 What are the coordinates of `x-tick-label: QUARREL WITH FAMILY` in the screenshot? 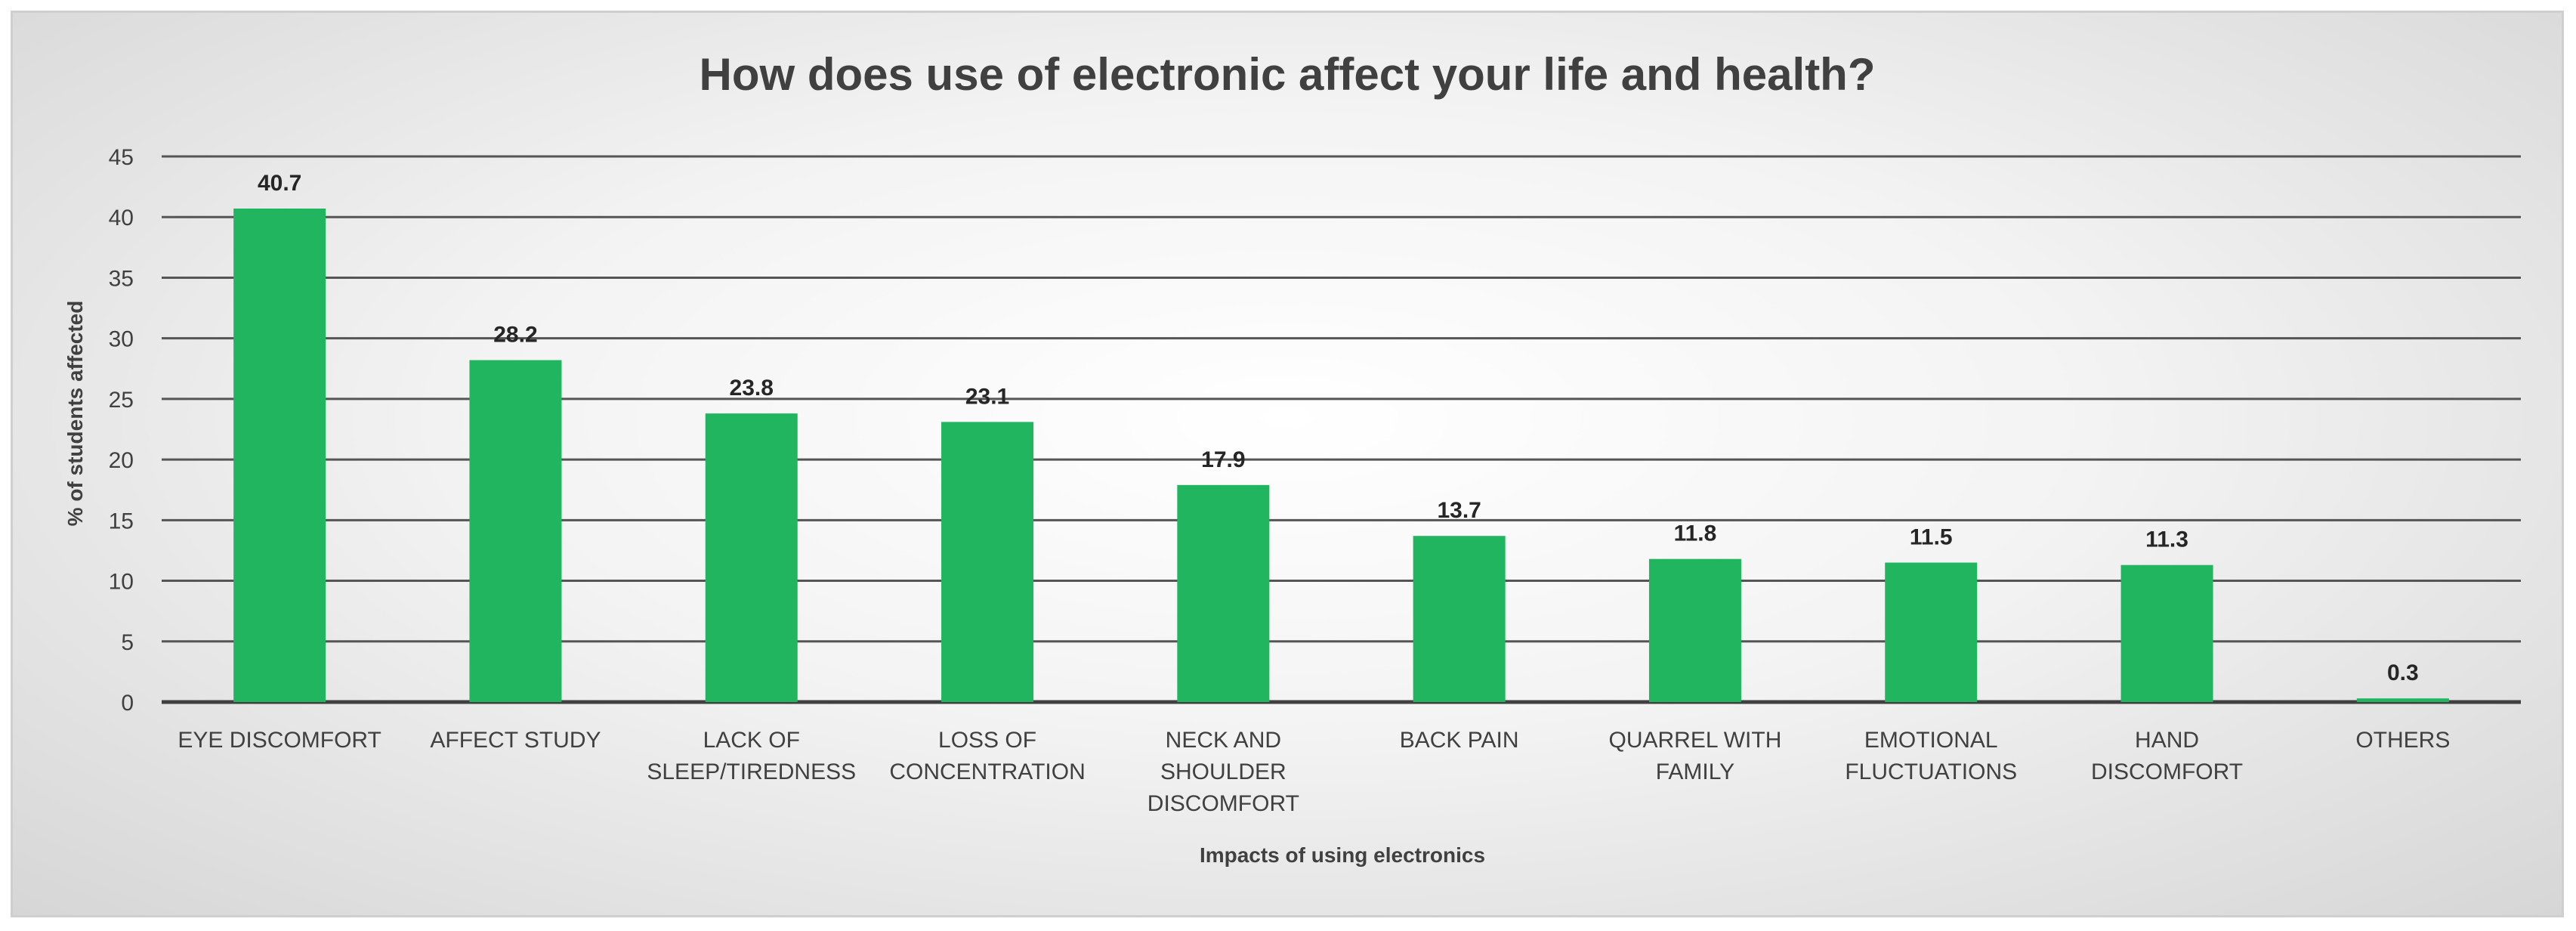 It's located at (1694, 756).